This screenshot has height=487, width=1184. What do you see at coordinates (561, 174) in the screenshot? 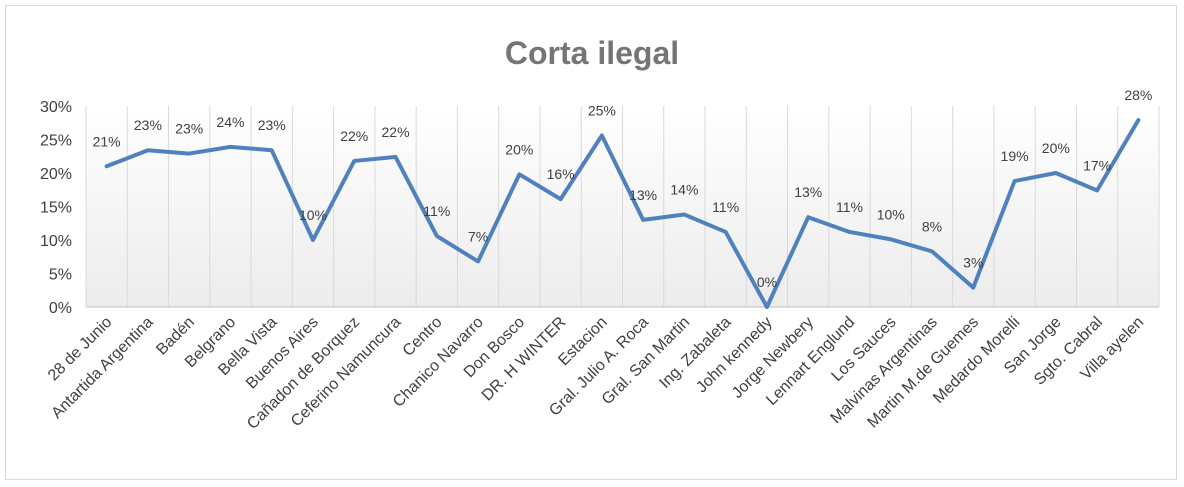
I see `data-label: 16%` at bounding box center [561, 174].